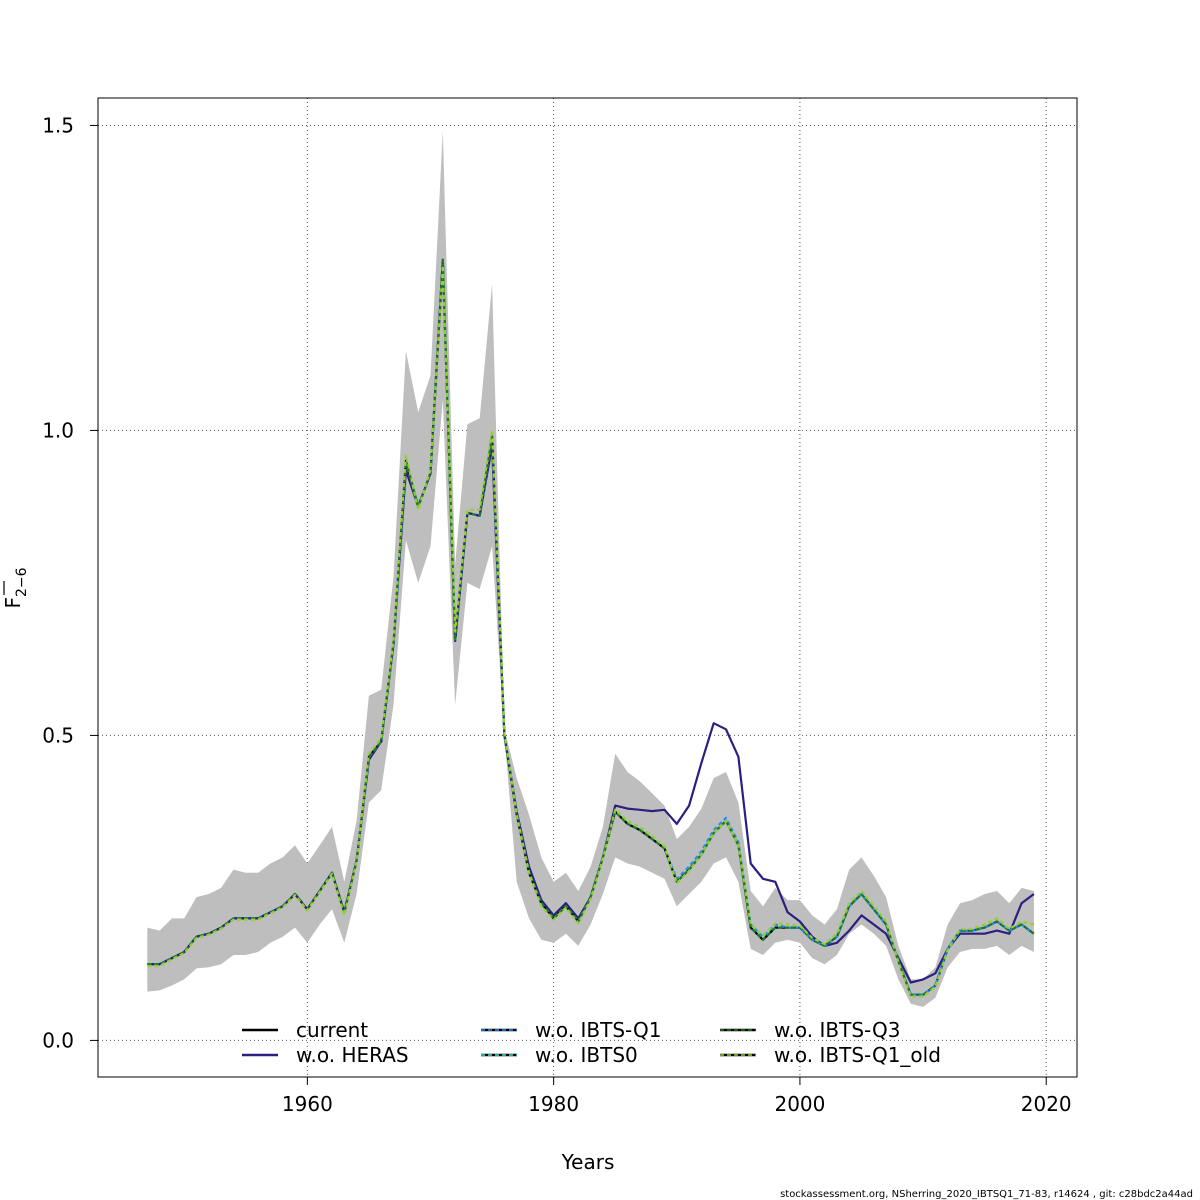 The width and height of the screenshot is (1200, 1200). Describe the element at coordinates (22, 582) in the screenshot. I see `y-axis-title-sub: 2−6` at that location.